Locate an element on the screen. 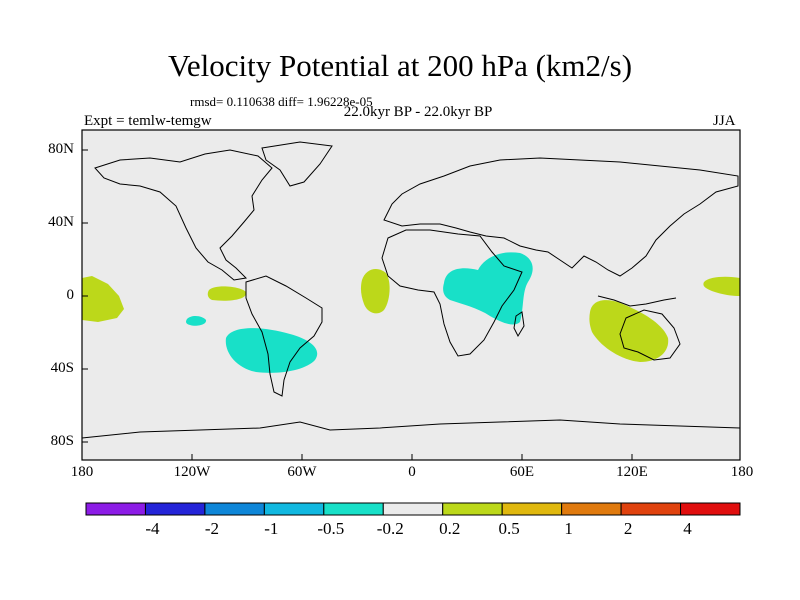 This screenshot has height=600, width=800. indian-ocean-australia-positive is located at coordinates (629, 331).